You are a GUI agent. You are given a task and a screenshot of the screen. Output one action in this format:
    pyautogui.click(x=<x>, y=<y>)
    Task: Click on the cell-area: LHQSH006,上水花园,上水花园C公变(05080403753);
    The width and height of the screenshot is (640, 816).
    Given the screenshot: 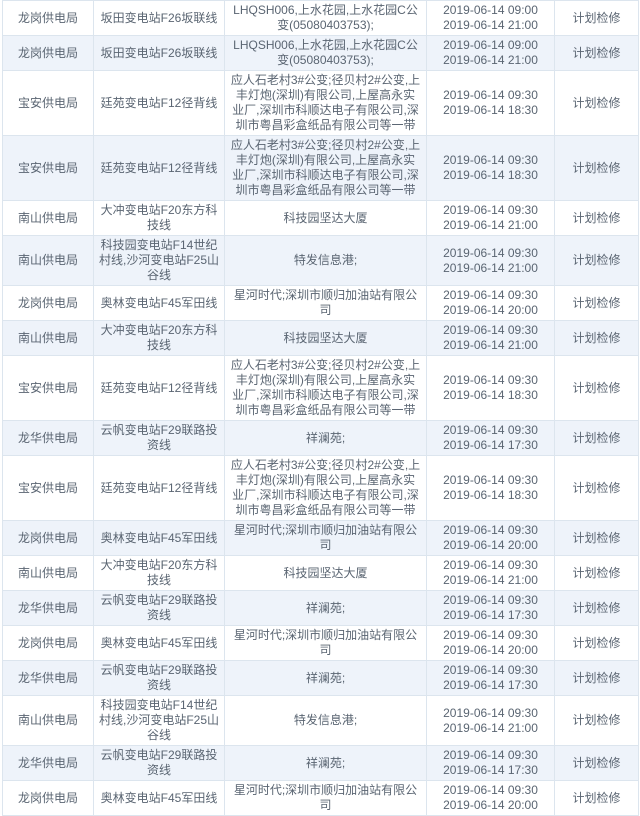 What is the action you would take?
    pyautogui.click(x=325, y=18)
    